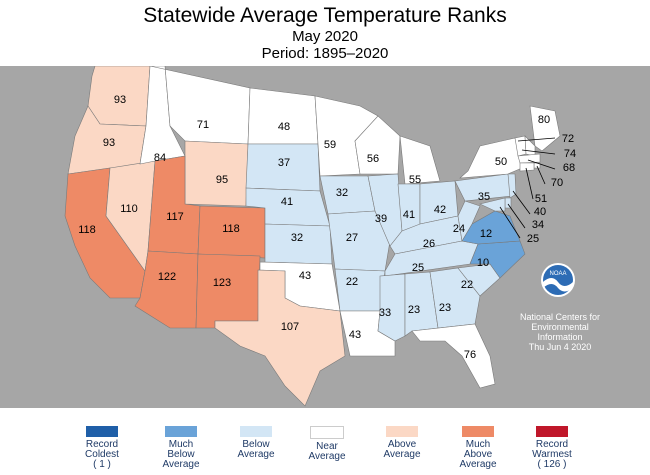  What do you see at coordinates (415, 180) in the screenshot?
I see `rank-label-mi: 55` at bounding box center [415, 180].